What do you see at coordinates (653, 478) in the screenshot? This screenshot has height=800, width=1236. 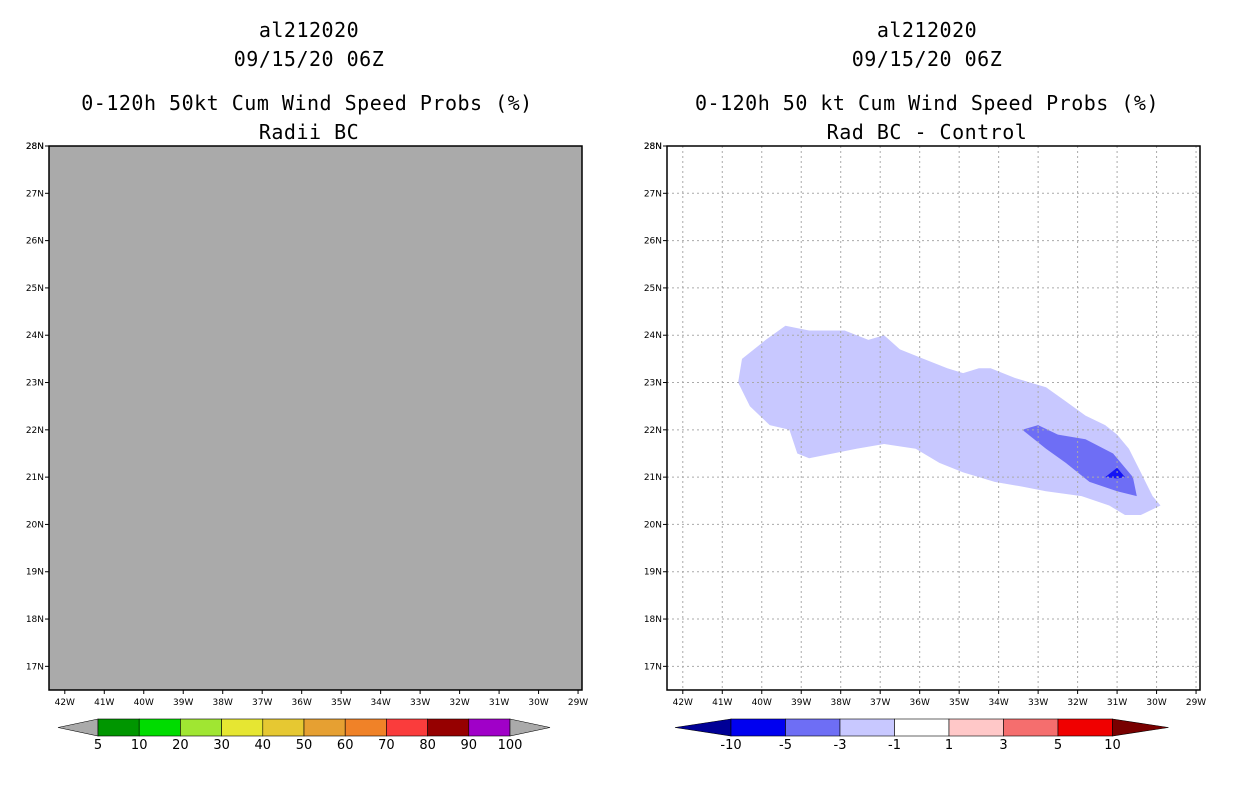 I see `p1-y-tick-label-4: 21N` at bounding box center [653, 478].